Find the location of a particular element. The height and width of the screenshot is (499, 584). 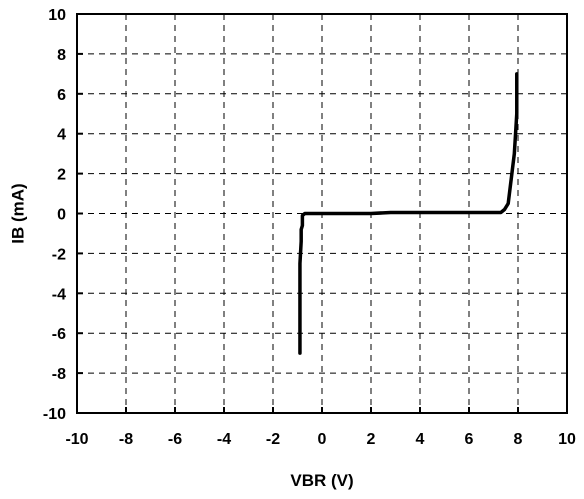

y-tick-label: 0 is located at coordinates (61, 215).